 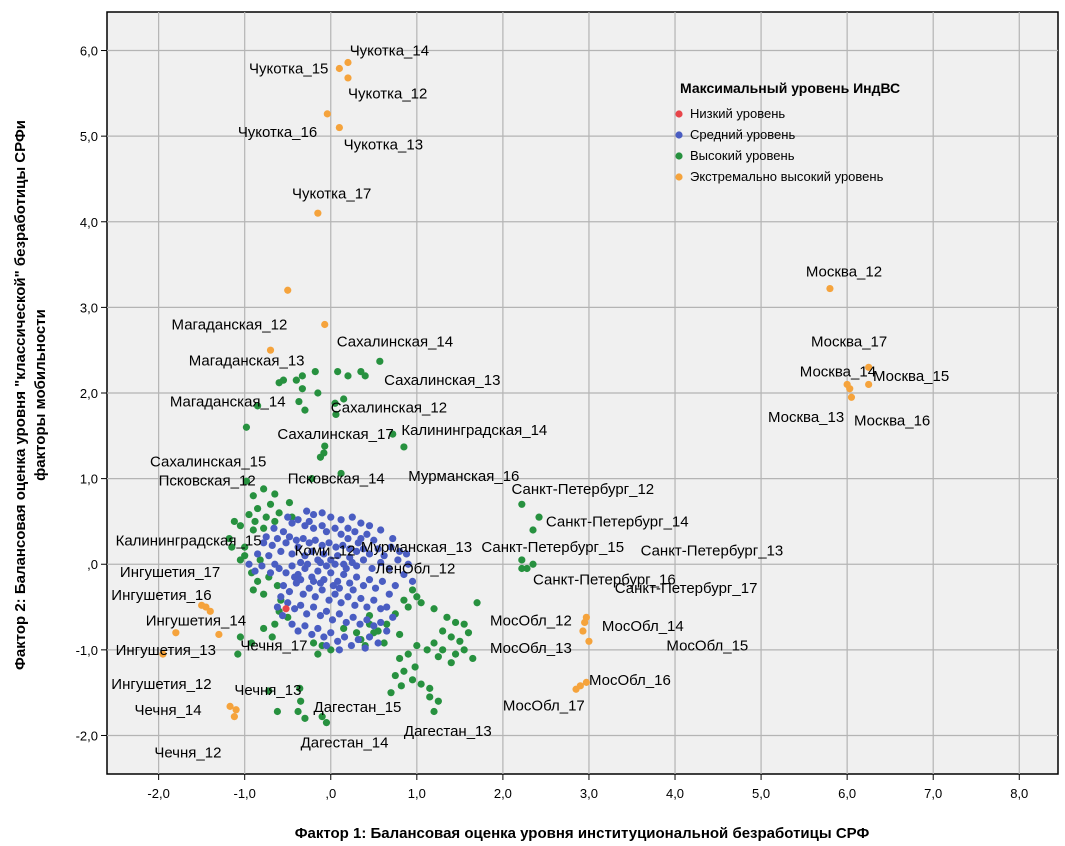 What do you see at coordinates (286, 609) in the screenshot?
I see `data-point-low` at bounding box center [286, 609].